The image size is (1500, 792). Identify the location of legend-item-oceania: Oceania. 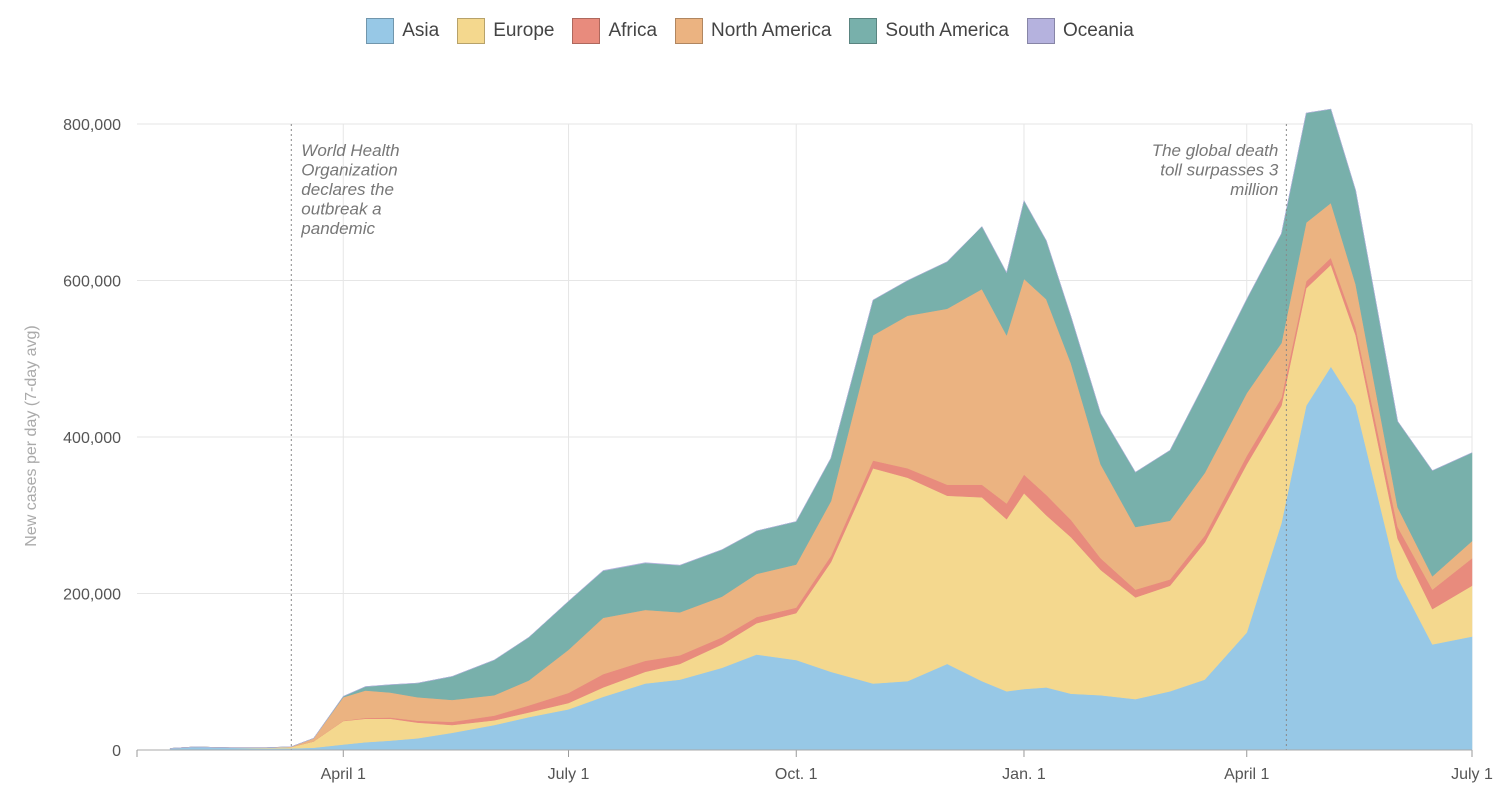
(1080, 31).